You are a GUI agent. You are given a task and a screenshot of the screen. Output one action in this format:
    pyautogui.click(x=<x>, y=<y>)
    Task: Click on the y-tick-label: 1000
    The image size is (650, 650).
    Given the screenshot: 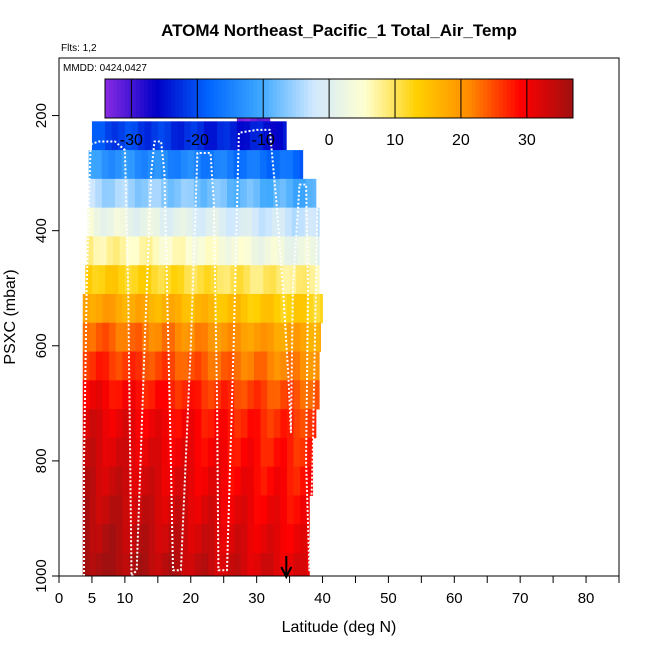 What is the action you would take?
    pyautogui.click(x=41, y=575)
    